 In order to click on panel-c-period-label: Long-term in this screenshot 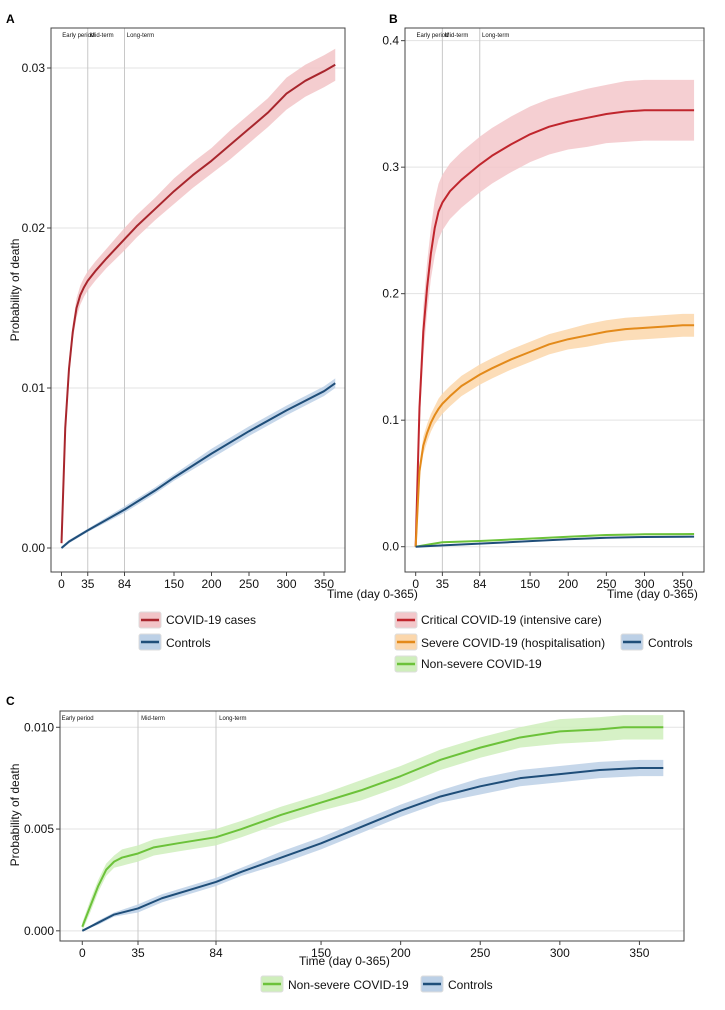, I will do `click(232, 719)`.